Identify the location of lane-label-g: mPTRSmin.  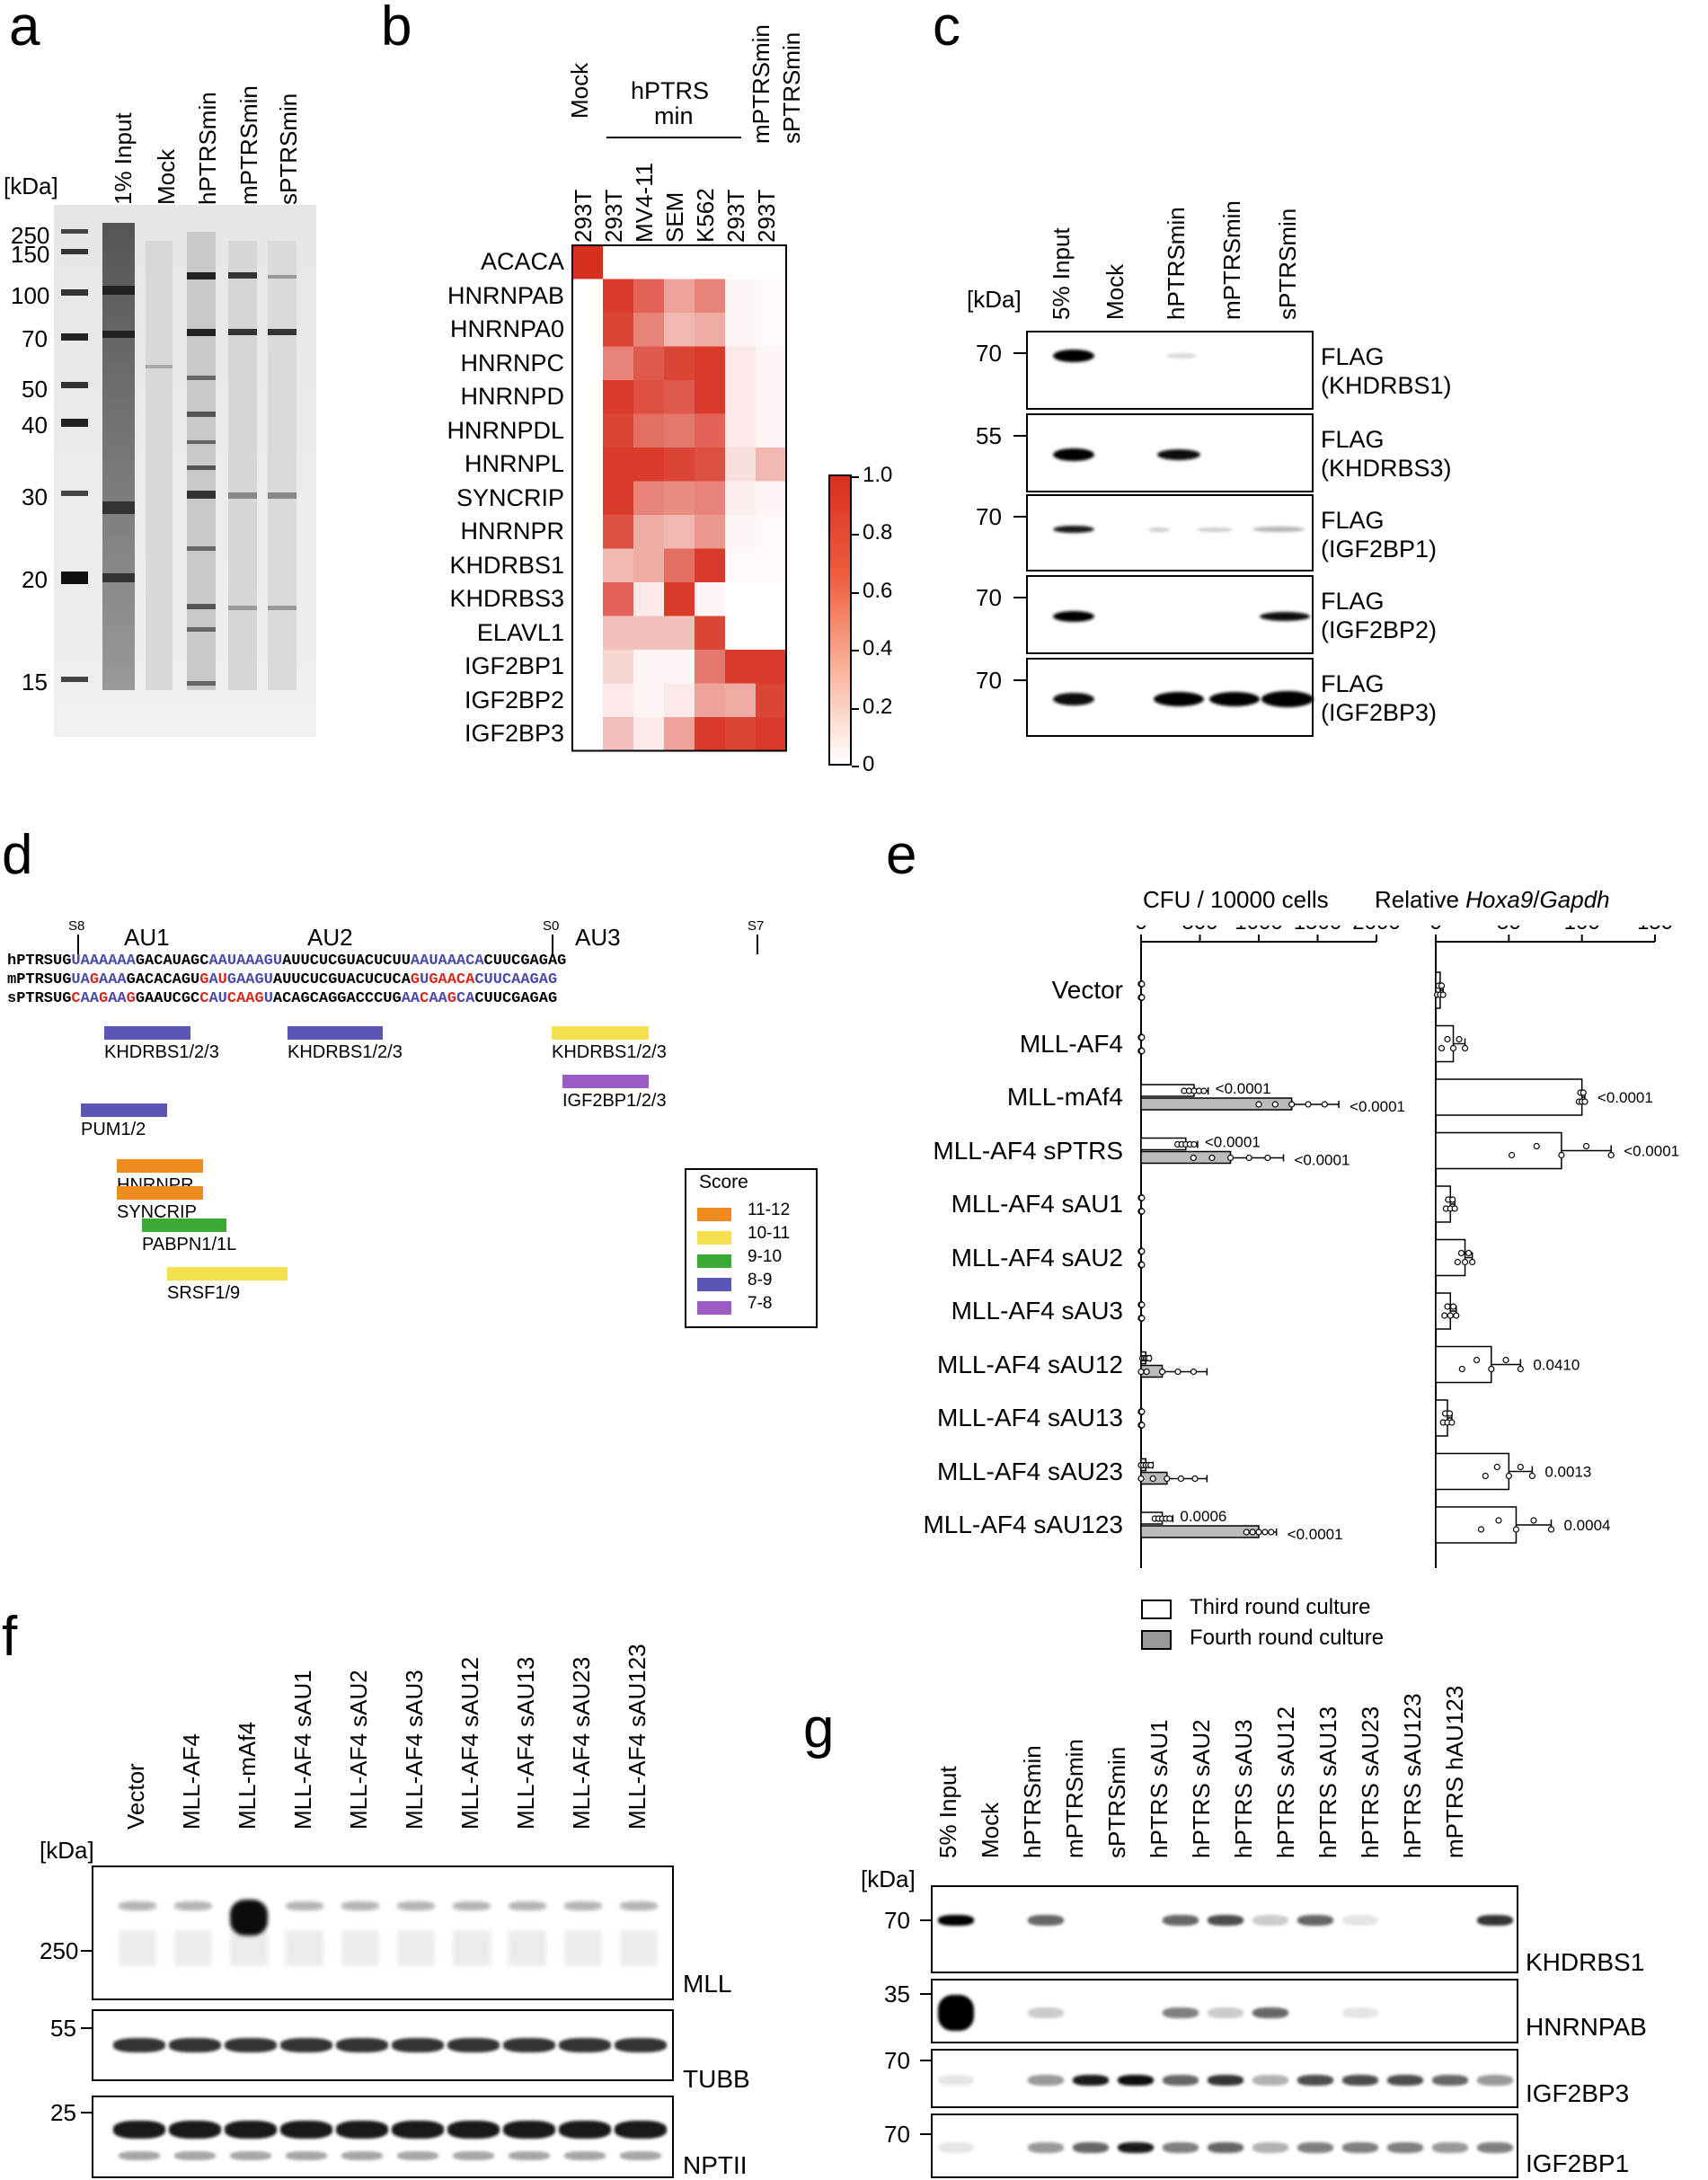
(1074, 1798).